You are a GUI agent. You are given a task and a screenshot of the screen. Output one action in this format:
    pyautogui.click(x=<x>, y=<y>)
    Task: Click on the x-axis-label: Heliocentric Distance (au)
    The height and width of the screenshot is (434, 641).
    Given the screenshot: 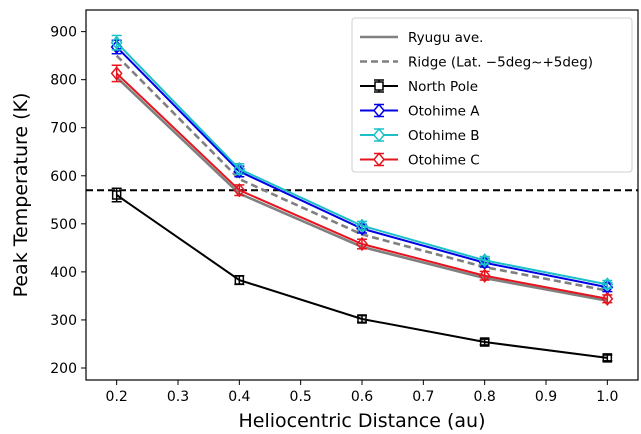 What is the action you would take?
    pyautogui.click(x=362, y=421)
    